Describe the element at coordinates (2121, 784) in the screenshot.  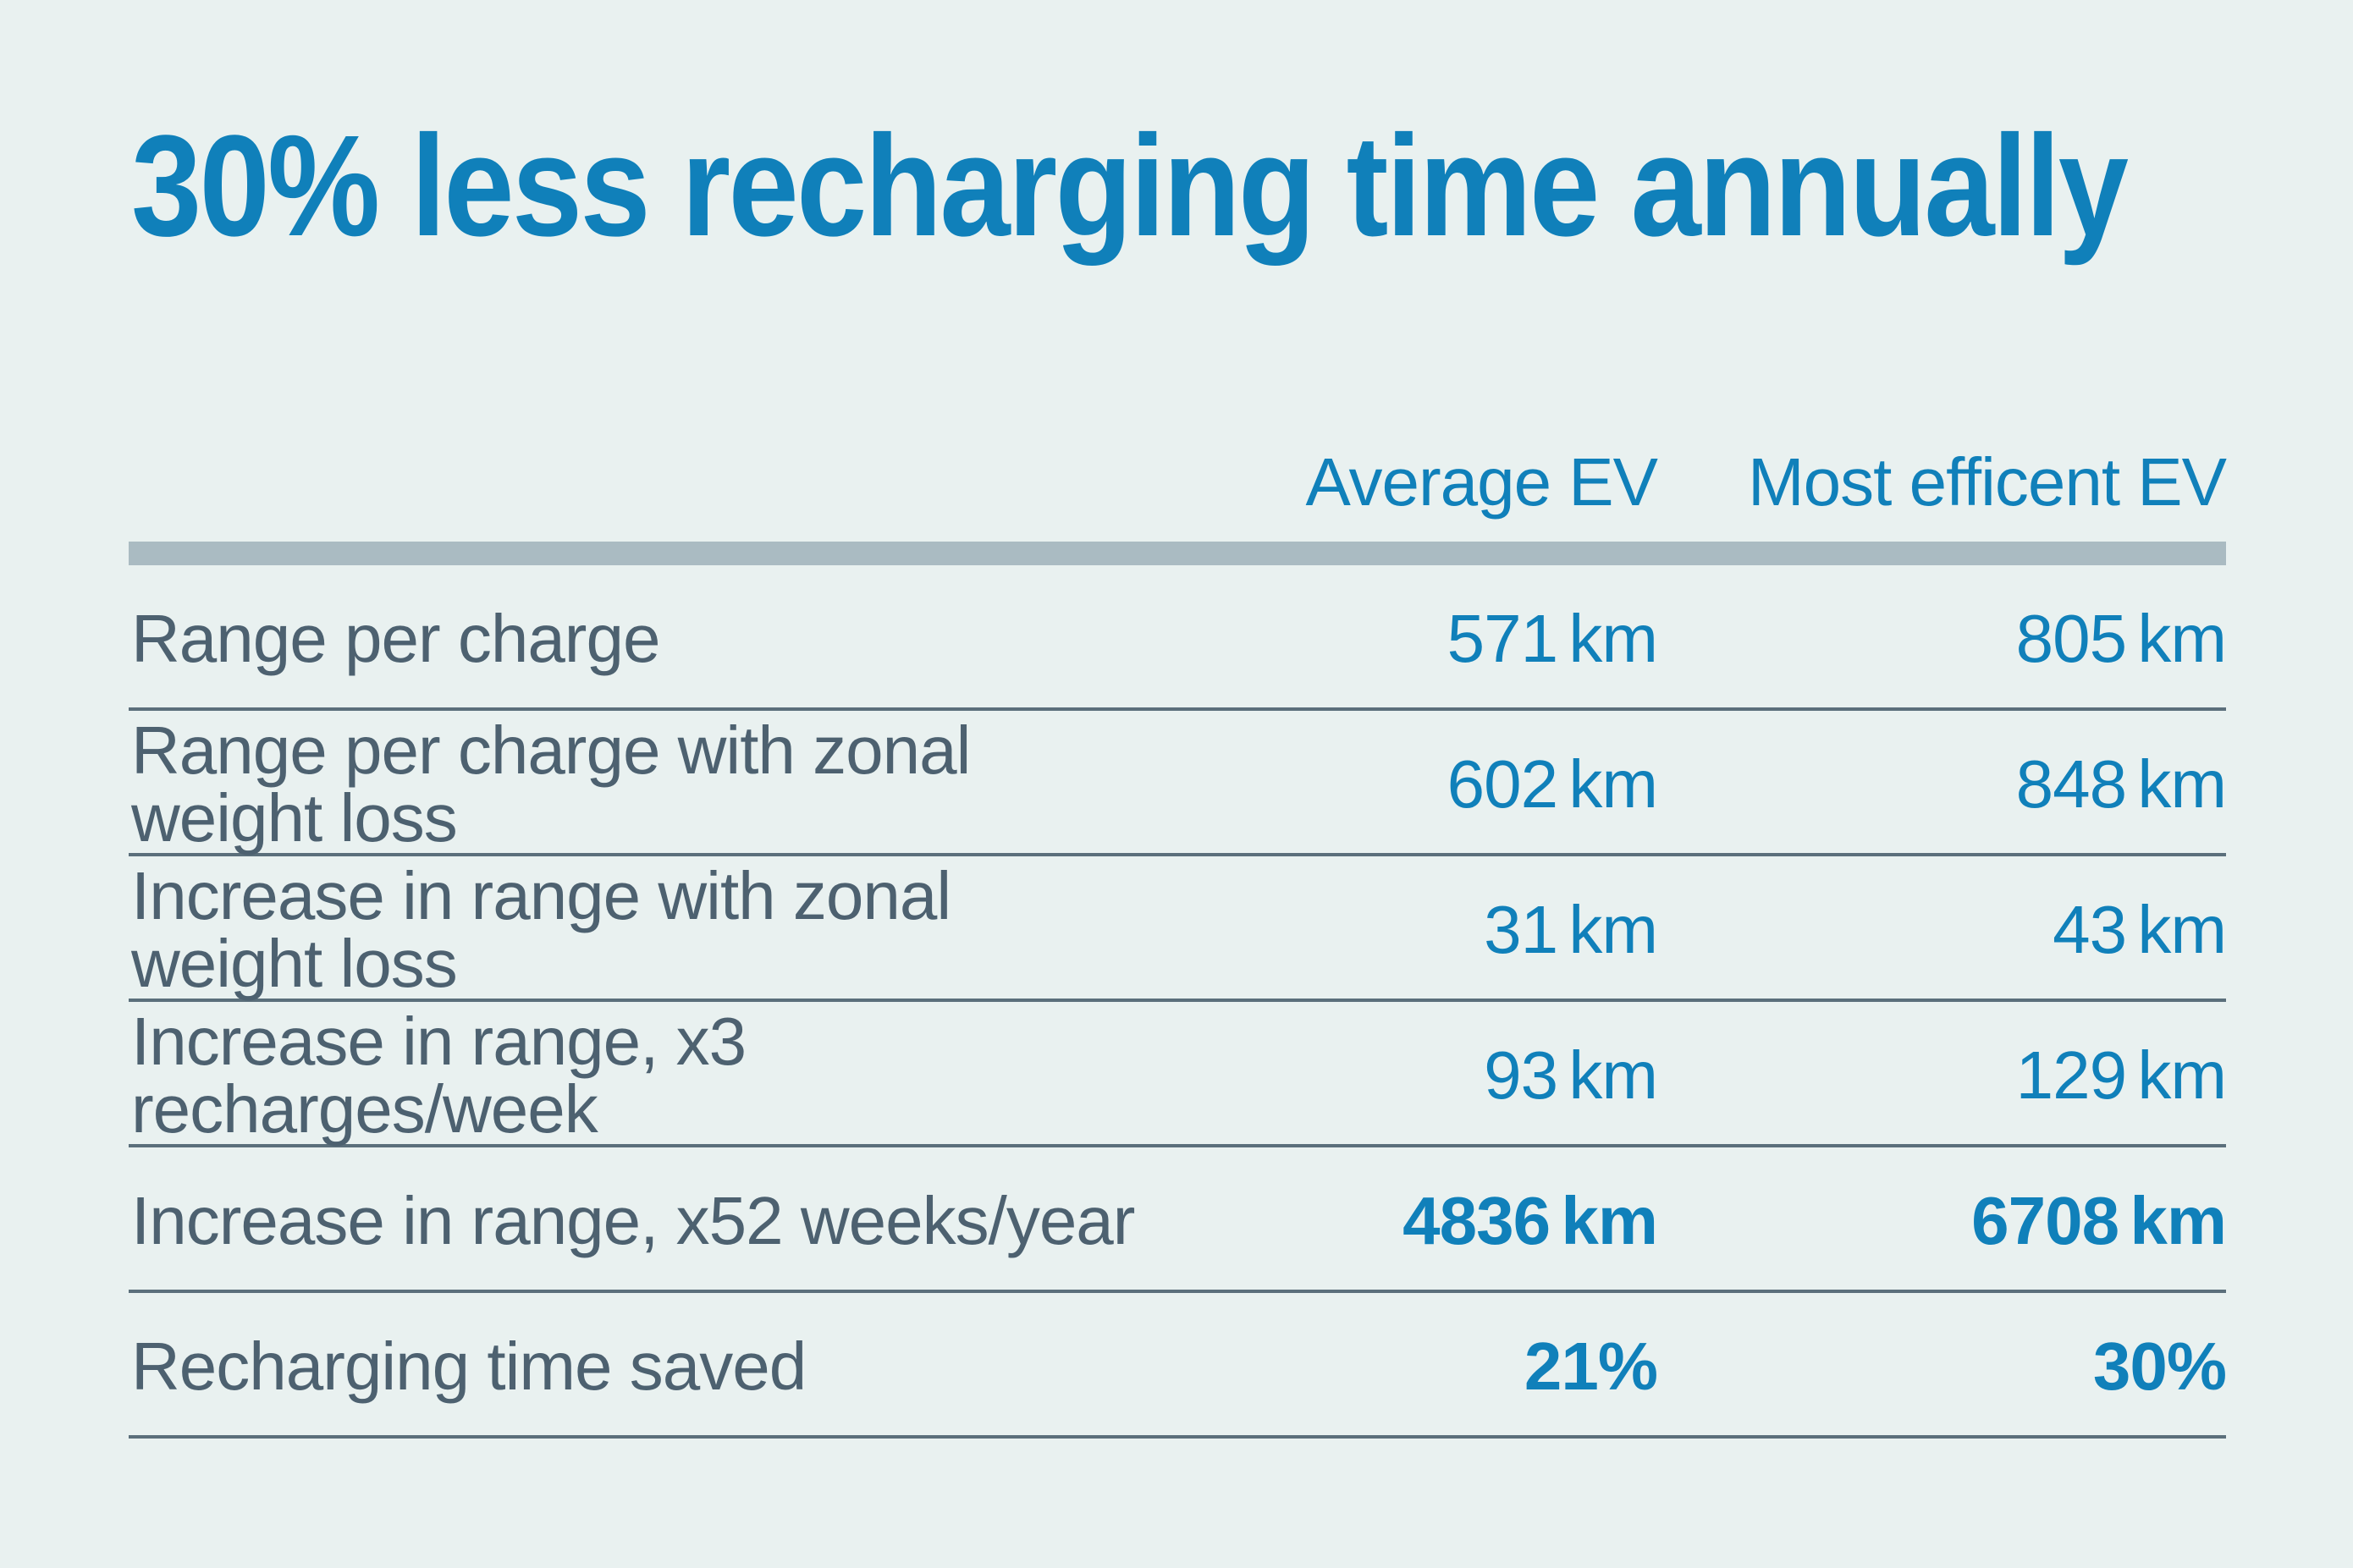
I see `most-efficent-ev-value: 848 km` at that location.